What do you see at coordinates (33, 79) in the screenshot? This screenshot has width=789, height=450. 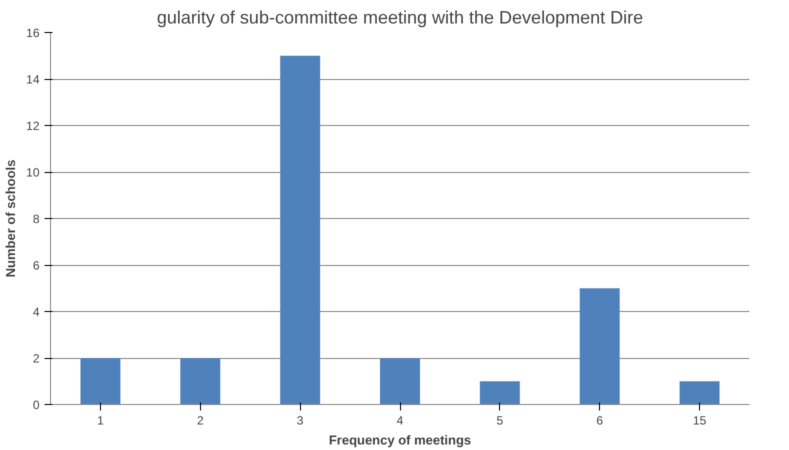 I see `y-tick-label: 14` at bounding box center [33, 79].